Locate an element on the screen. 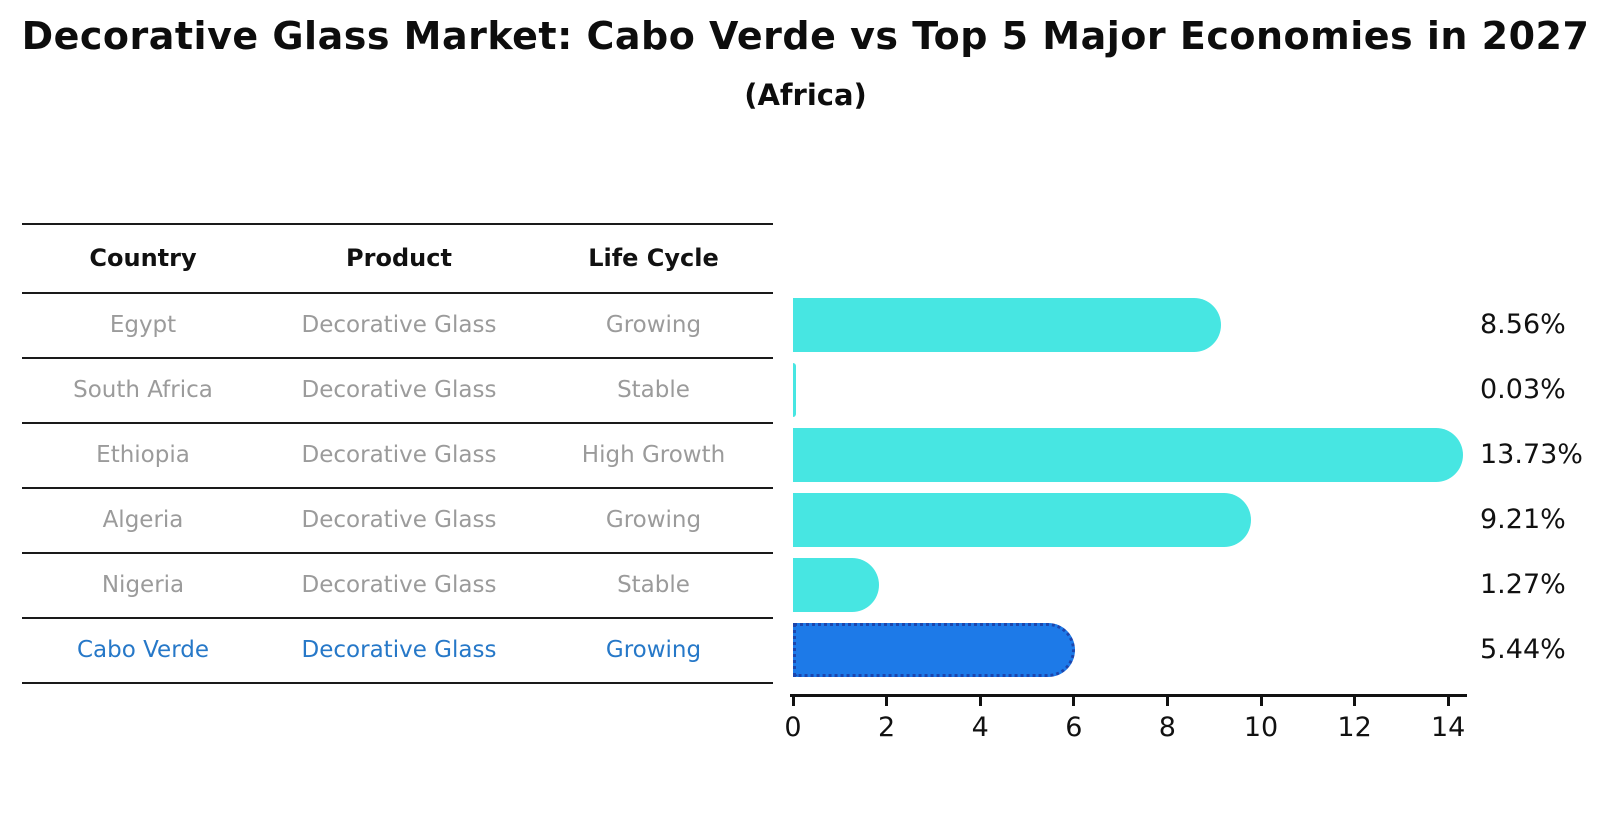 The width and height of the screenshot is (1611, 823). table-row-south-africa: South Africa Decorative Glass Stable is located at coordinates (397, 389).